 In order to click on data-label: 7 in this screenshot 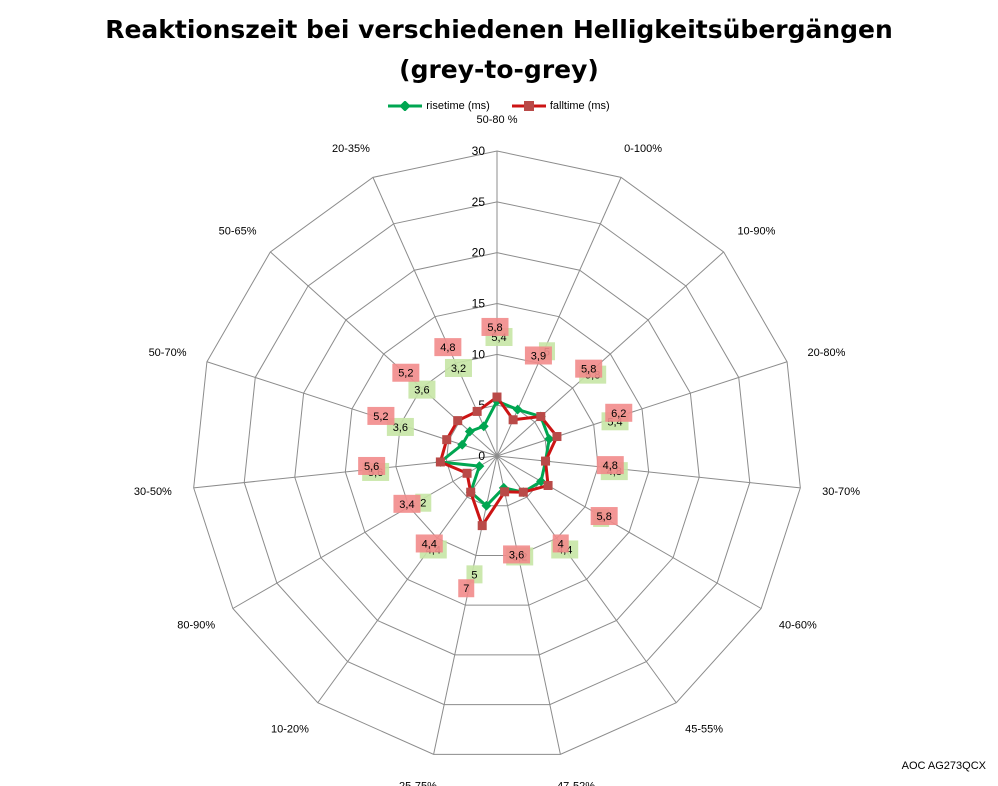, I will do `click(466, 589)`.